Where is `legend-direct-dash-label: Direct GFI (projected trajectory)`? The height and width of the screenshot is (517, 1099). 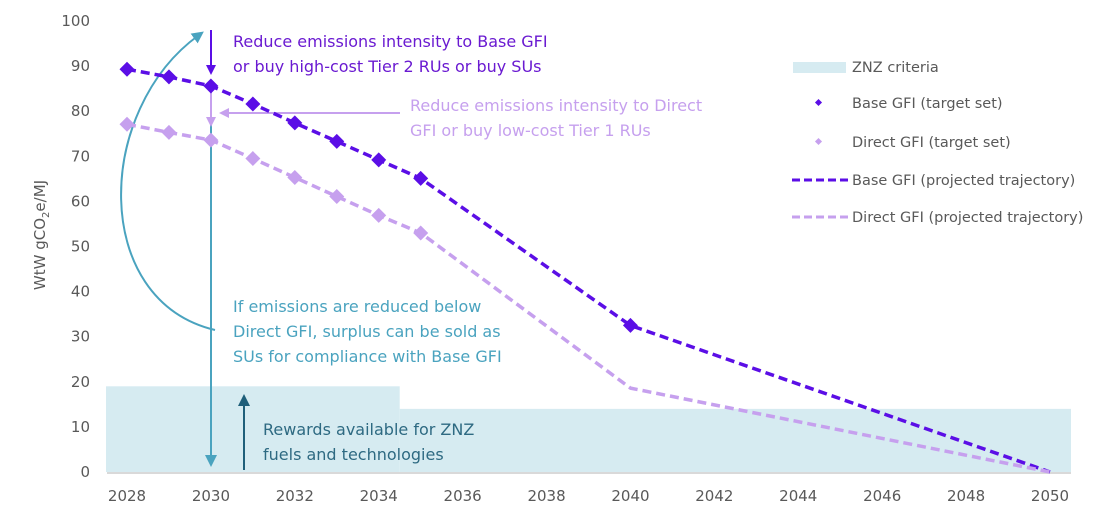 legend-direct-dash-label: Direct GFI (projected trajectory) is located at coordinates (967, 218).